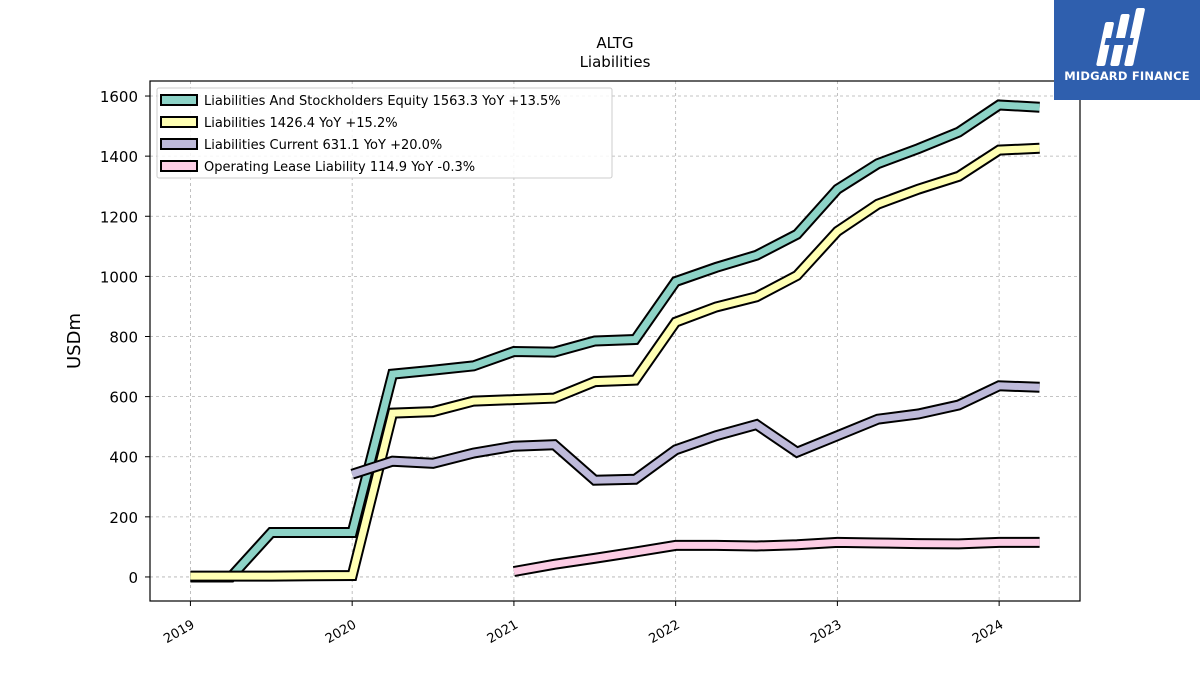 This screenshot has height=675, width=1200. Describe the element at coordinates (1120, 37) in the screenshot. I see `midgard-logo-icon` at that location.